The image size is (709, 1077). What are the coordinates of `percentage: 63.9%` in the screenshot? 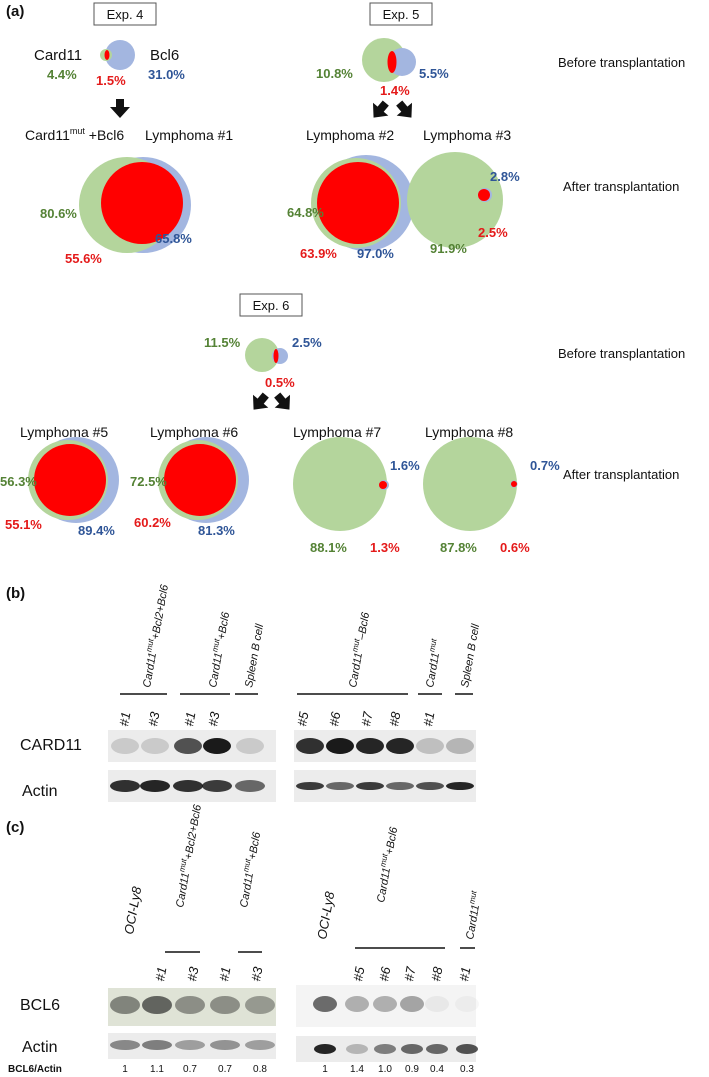 It's located at (318, 253).